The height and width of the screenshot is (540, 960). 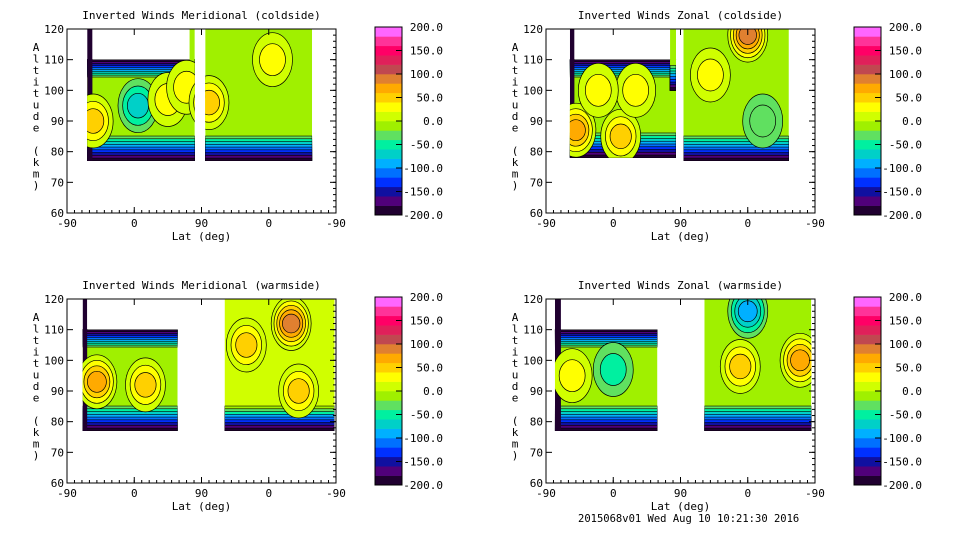 What do you see at coordinates (57, 182) in the screenshot?
I see `y-tick-label: 70` at bounding box center [57, 182].